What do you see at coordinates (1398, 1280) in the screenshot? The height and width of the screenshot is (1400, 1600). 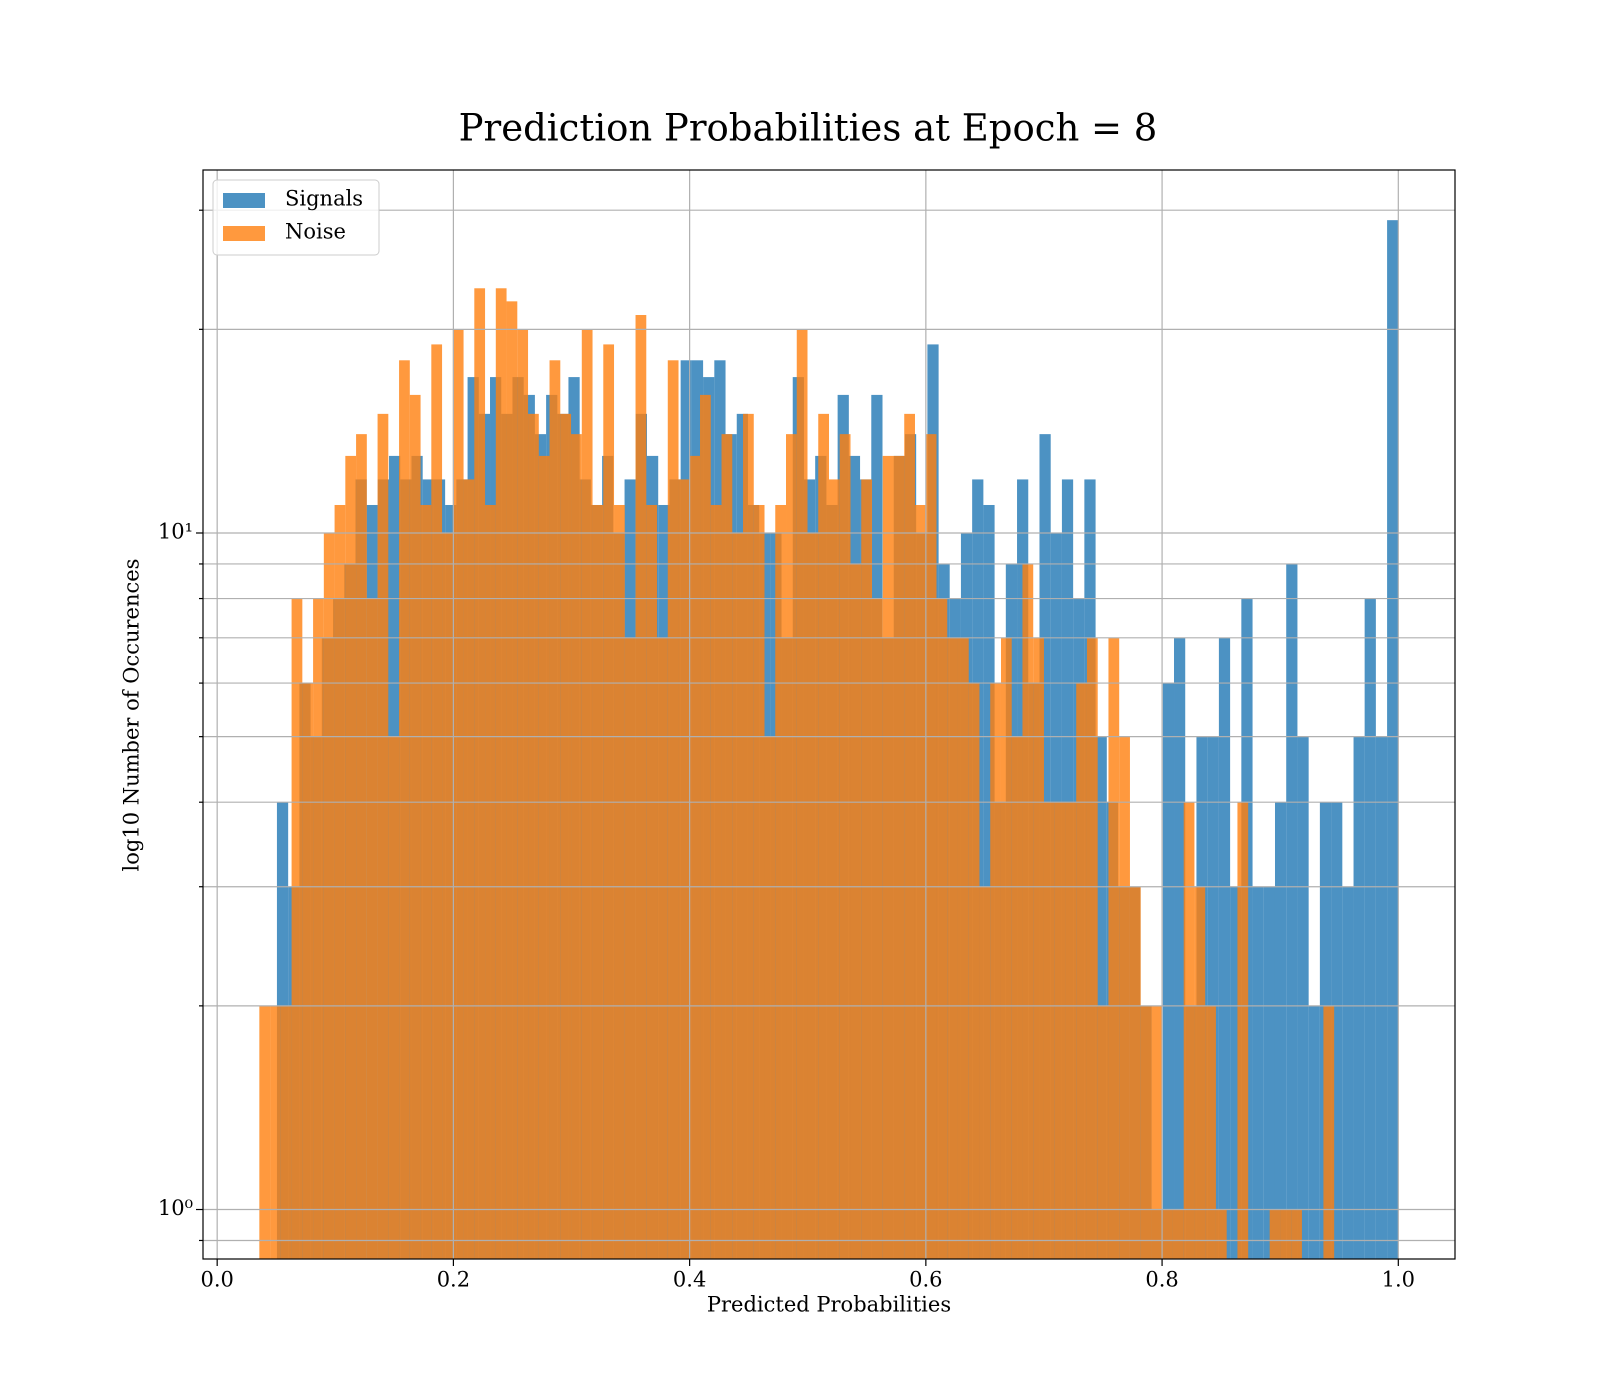 I see `x-tick-label: 1.0` at bounding box center [1398, 1280].